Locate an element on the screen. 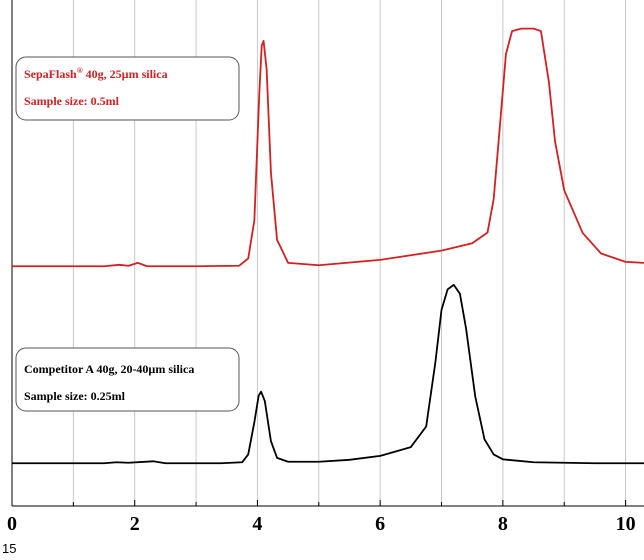  legend-box-sepaflash-frame is located at coordinates (127, 88).